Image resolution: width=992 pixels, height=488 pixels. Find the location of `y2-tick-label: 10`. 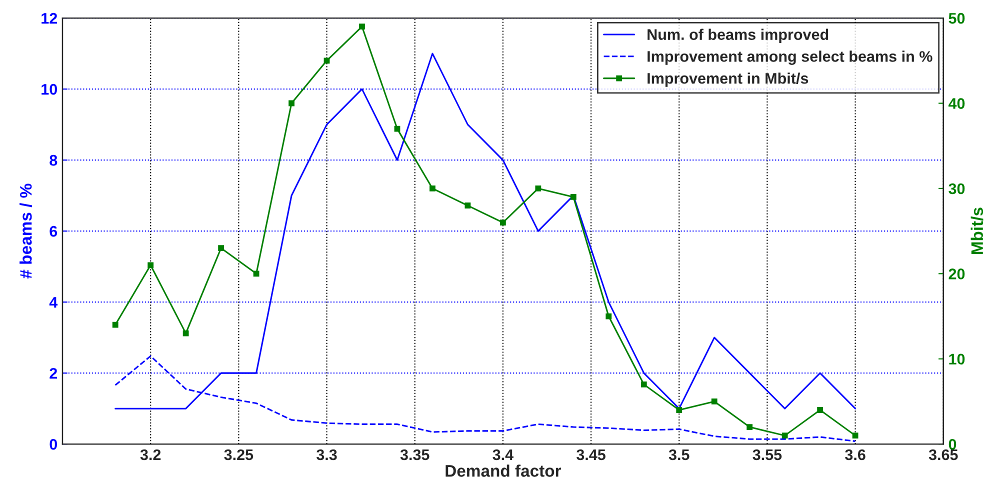

y2-tick-label: 10 is located at coordinates (957, 359).